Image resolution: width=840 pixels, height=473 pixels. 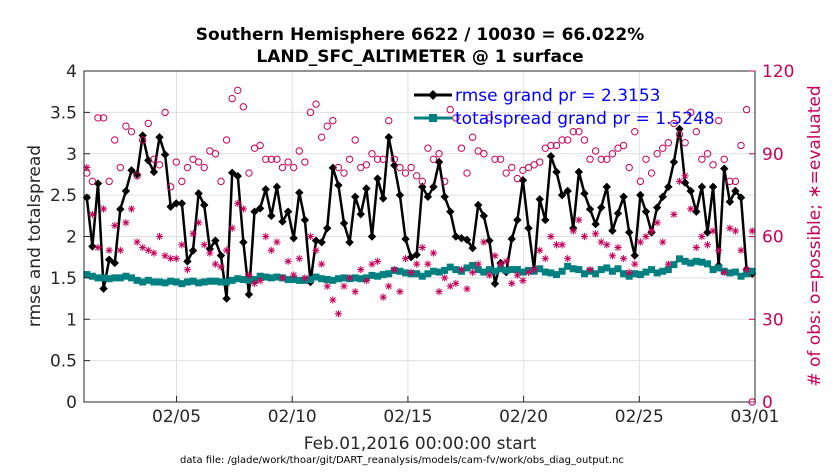 What do you see at coordinates (420, 444) in the screenshot?
I see `x-axis-label: Feb.01,2016 00:00:00 start` at bounding box center [420, 444].